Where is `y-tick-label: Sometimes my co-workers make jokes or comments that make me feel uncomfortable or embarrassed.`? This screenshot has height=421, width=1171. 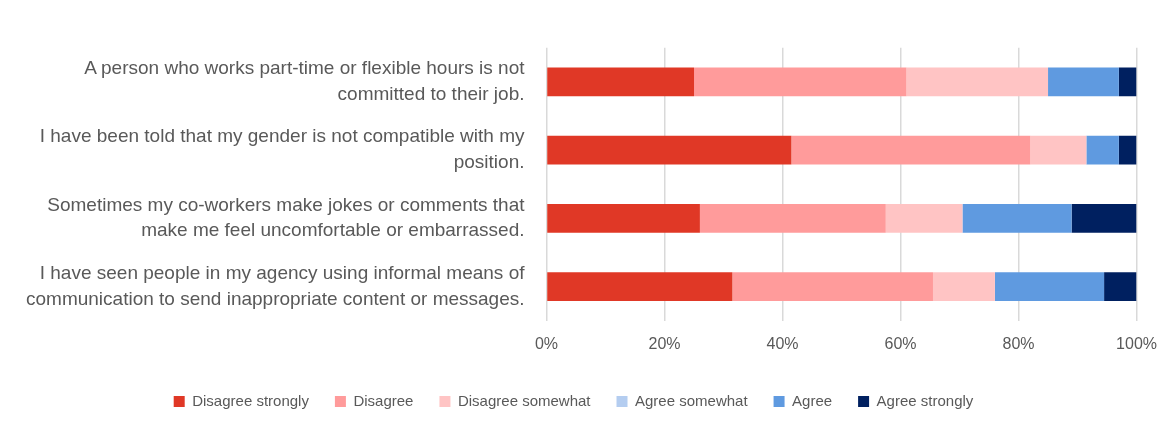 y-tick-label: Sometimes my co-workers make jokes or comments that make me feel uncomfortable or embarrassed. is located at coordinates (286, 217).